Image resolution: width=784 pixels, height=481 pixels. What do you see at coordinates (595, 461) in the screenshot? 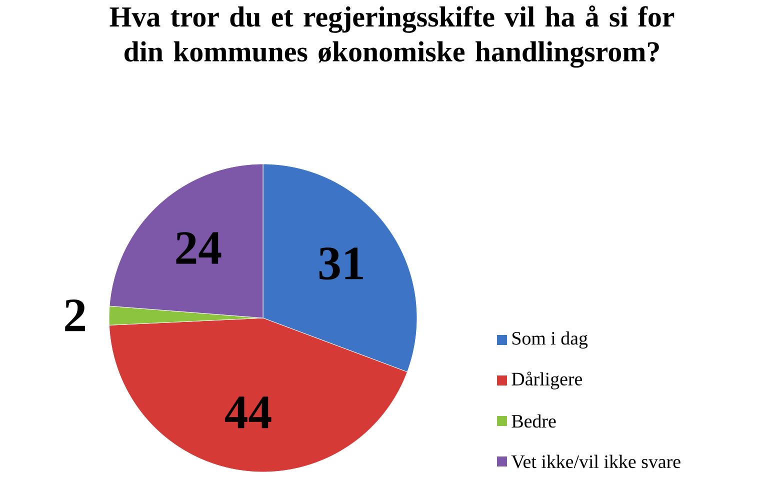
I see `legend-label: Vet ikke/vil ikke svare` at bounding box center [595, 461].